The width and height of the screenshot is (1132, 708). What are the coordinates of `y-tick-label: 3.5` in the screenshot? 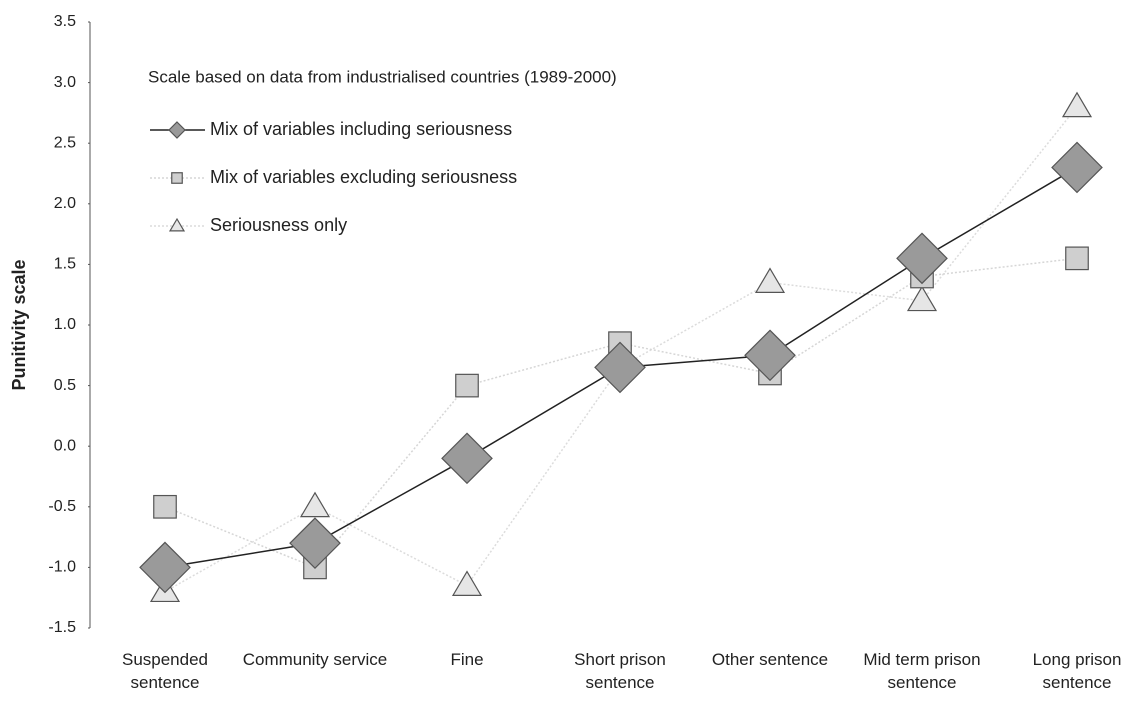 It's located at (65, 21).